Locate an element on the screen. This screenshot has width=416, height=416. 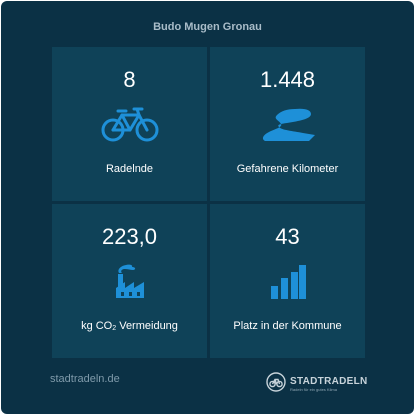
ranking-bars-icon is located at coordinates (287, 282).